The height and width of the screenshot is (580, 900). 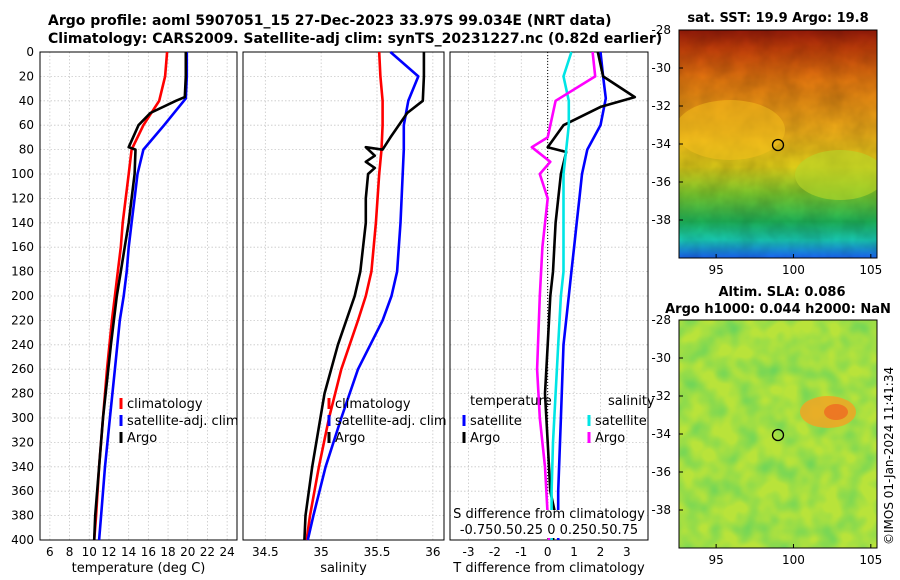 I want to click on imos-watermark: ©IMOS 01-Jan-2024 11:41:34, so click(x=889, y=456).